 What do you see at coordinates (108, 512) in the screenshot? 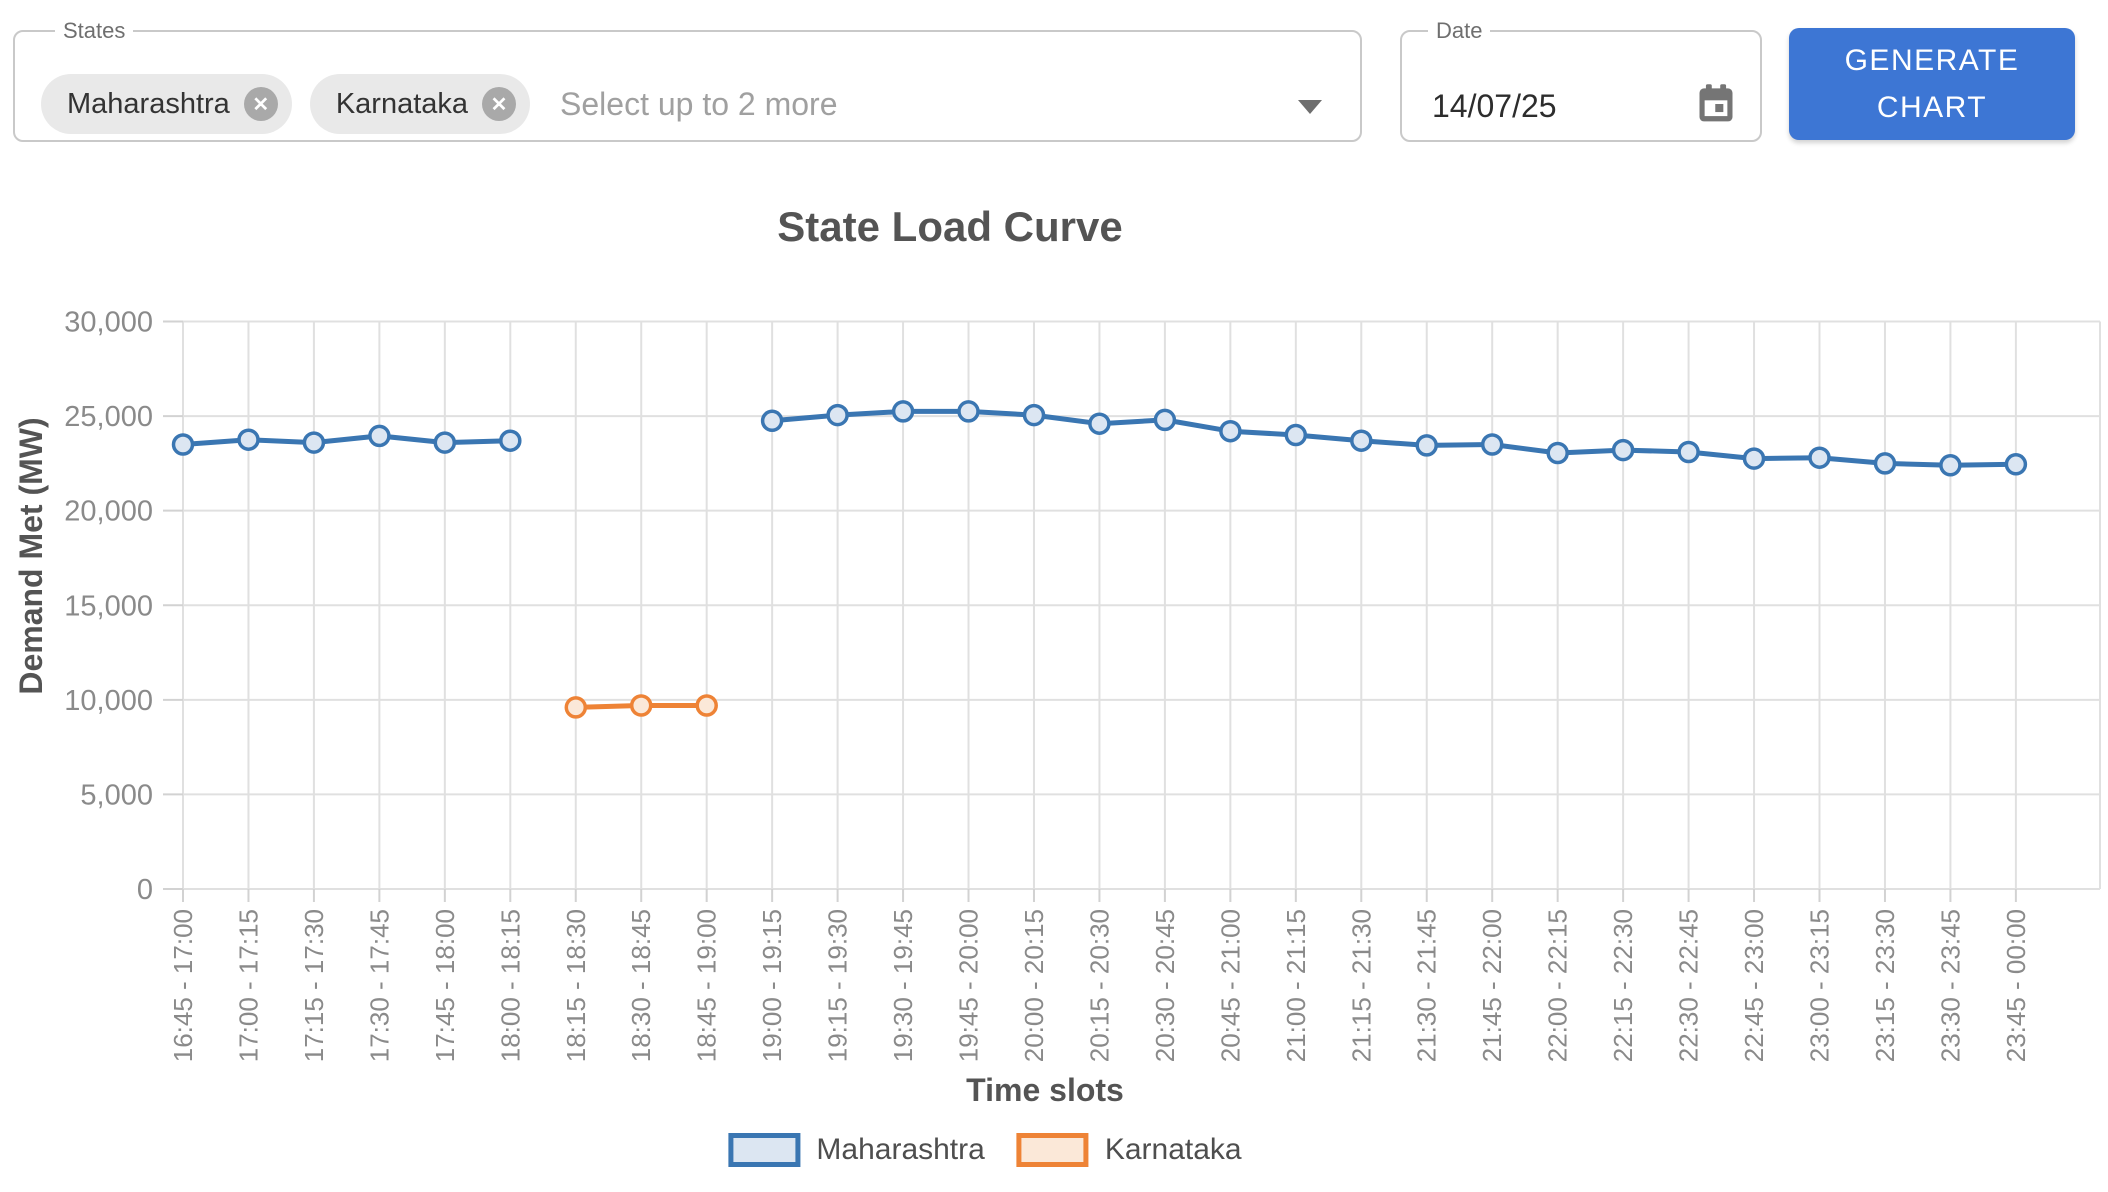
I see `svg-text: 20,000` at bounding box center [108, 512].